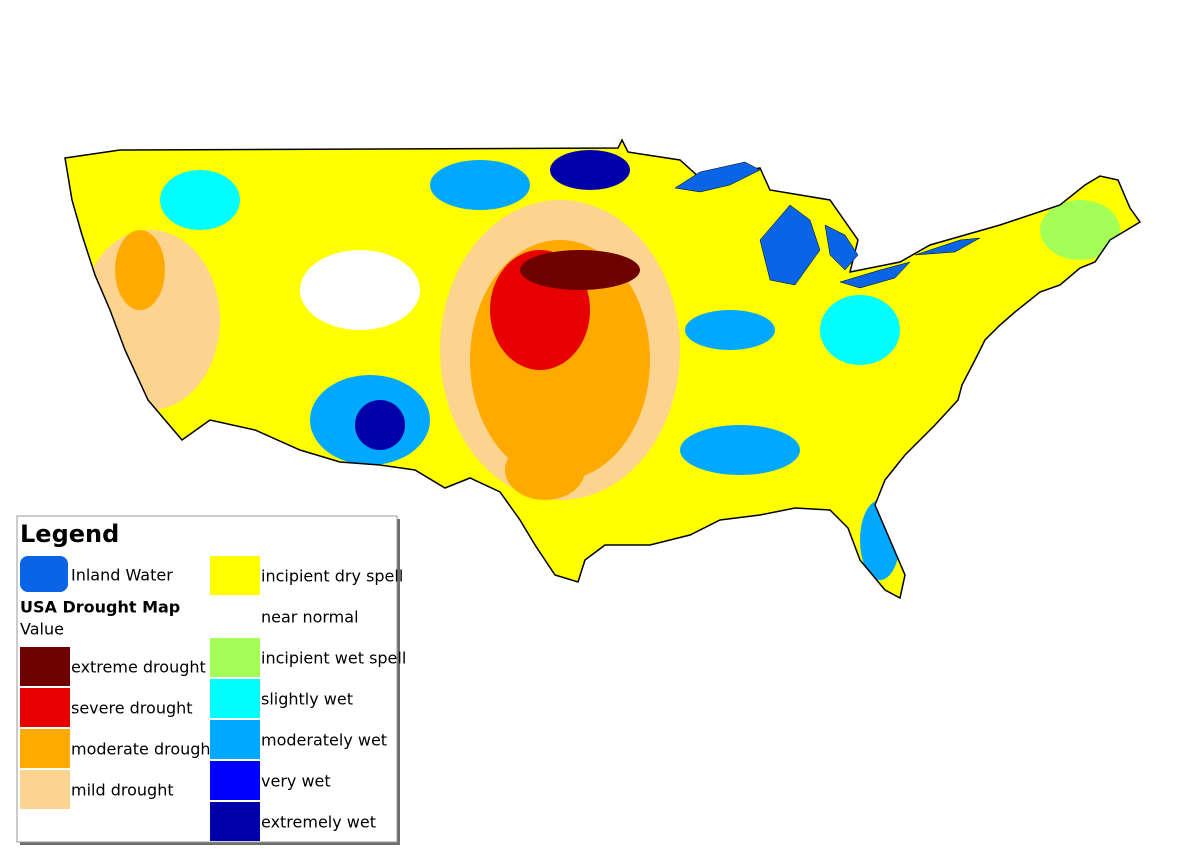 The height and width of the screenshot is (853, 1200). I want to click on legend-label: near normal, so click(310, 617).